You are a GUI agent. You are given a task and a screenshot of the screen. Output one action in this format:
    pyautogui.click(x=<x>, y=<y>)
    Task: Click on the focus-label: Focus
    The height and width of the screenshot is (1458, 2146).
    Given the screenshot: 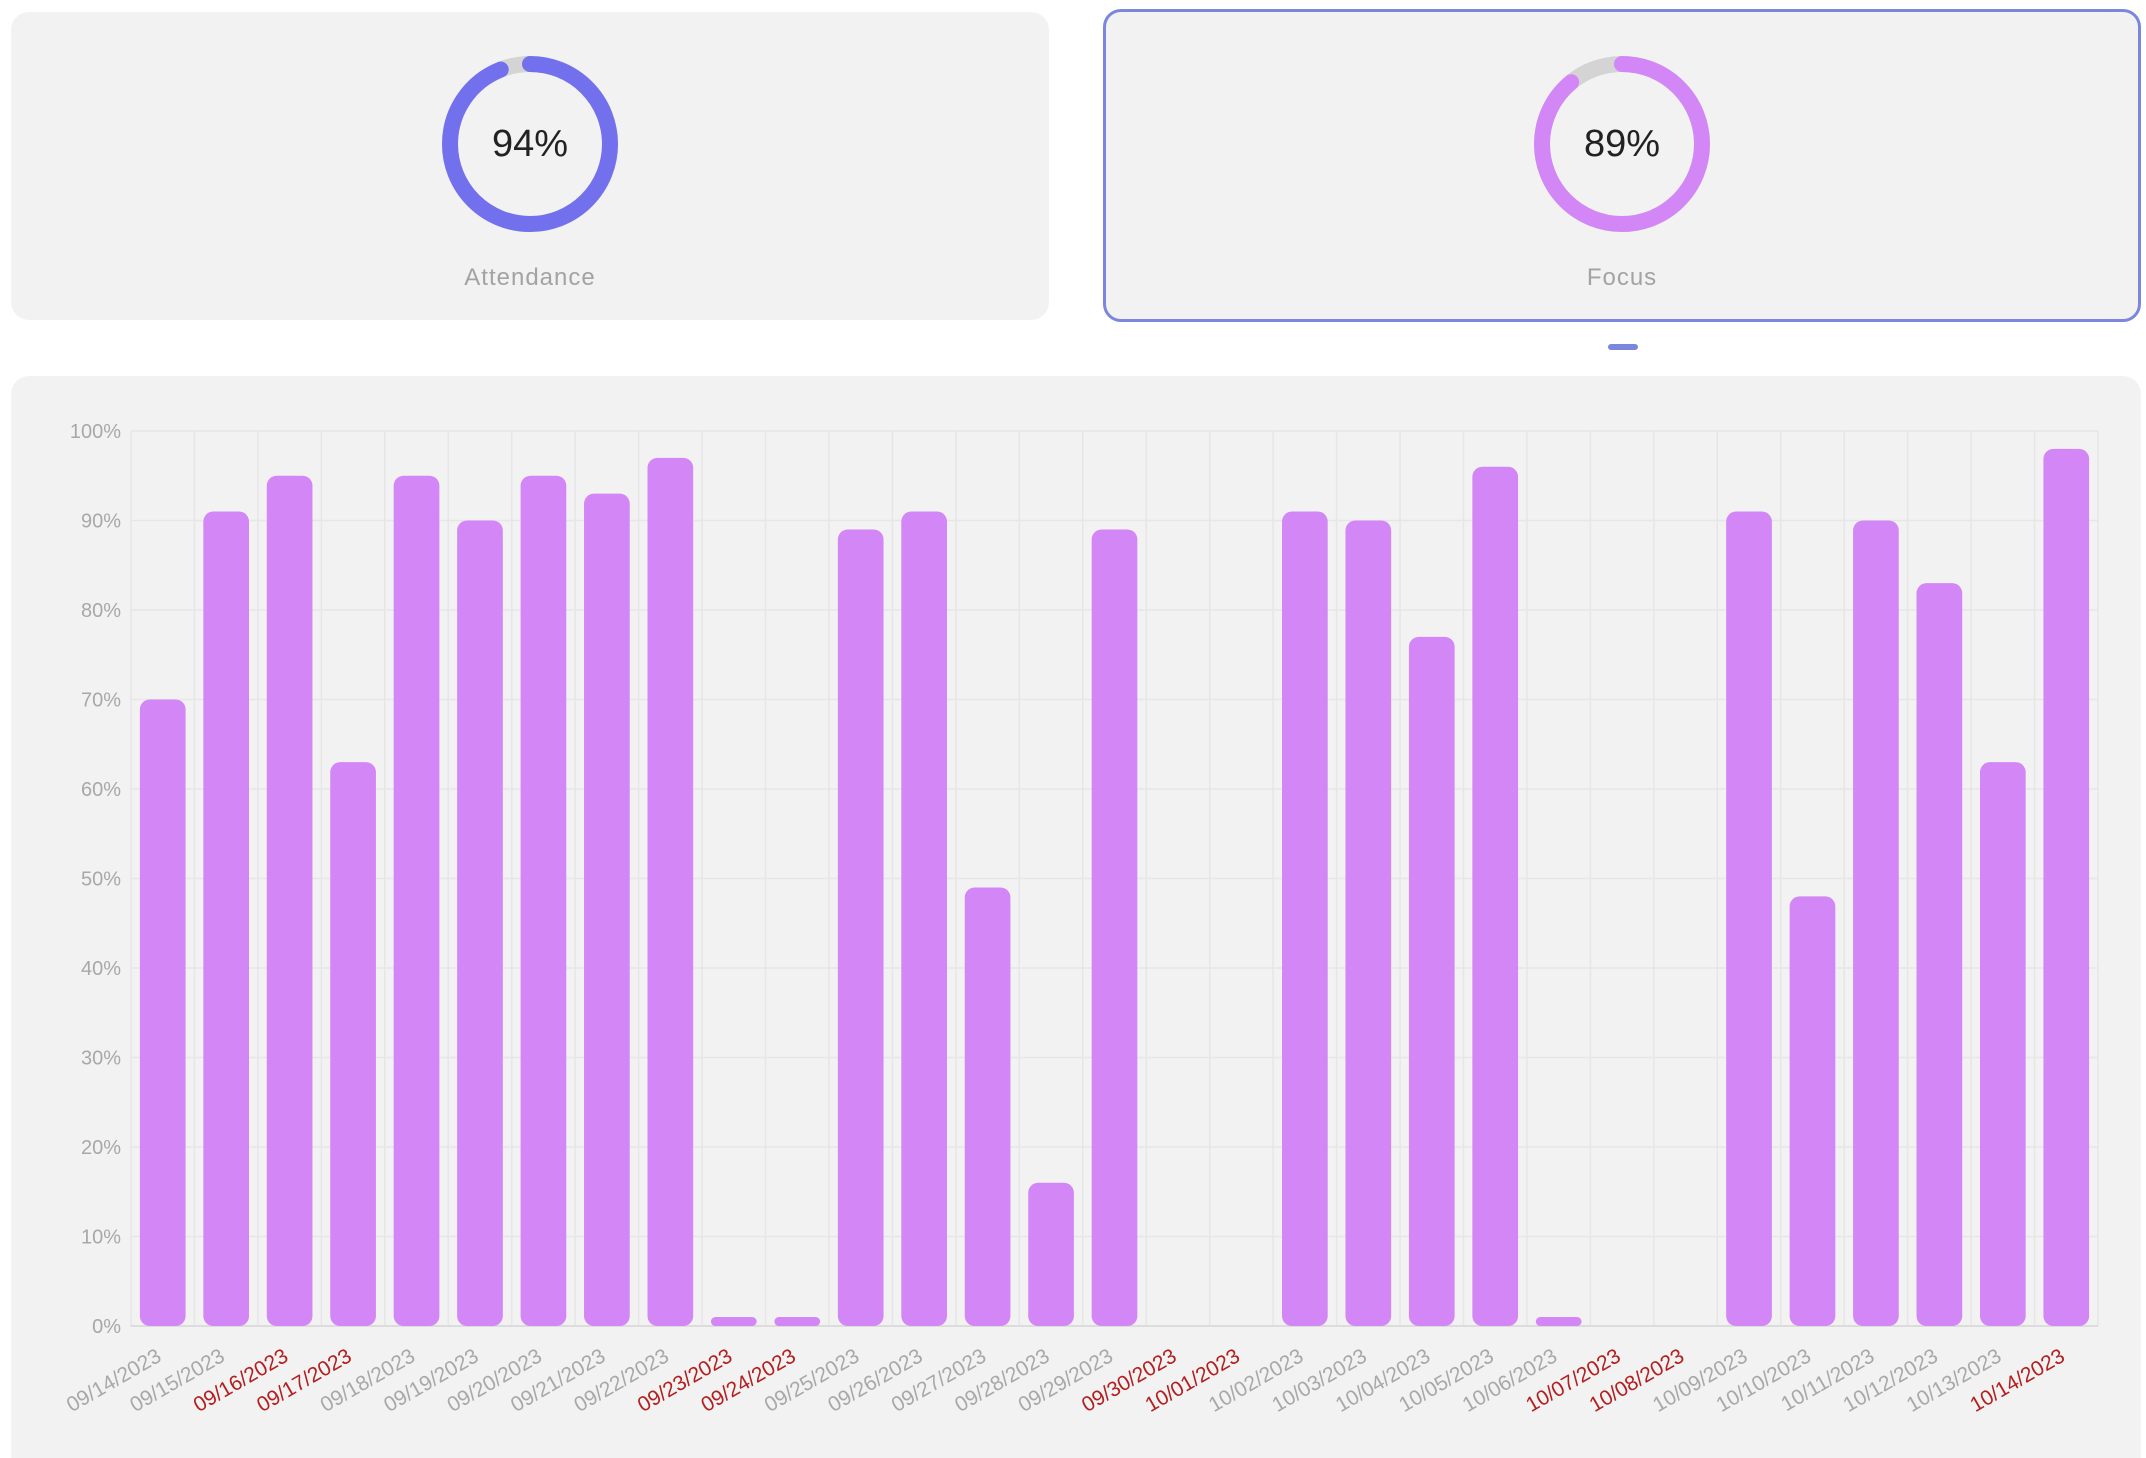 What is the action you would take?
    pyautogui.click(x=1622, y=277)
    